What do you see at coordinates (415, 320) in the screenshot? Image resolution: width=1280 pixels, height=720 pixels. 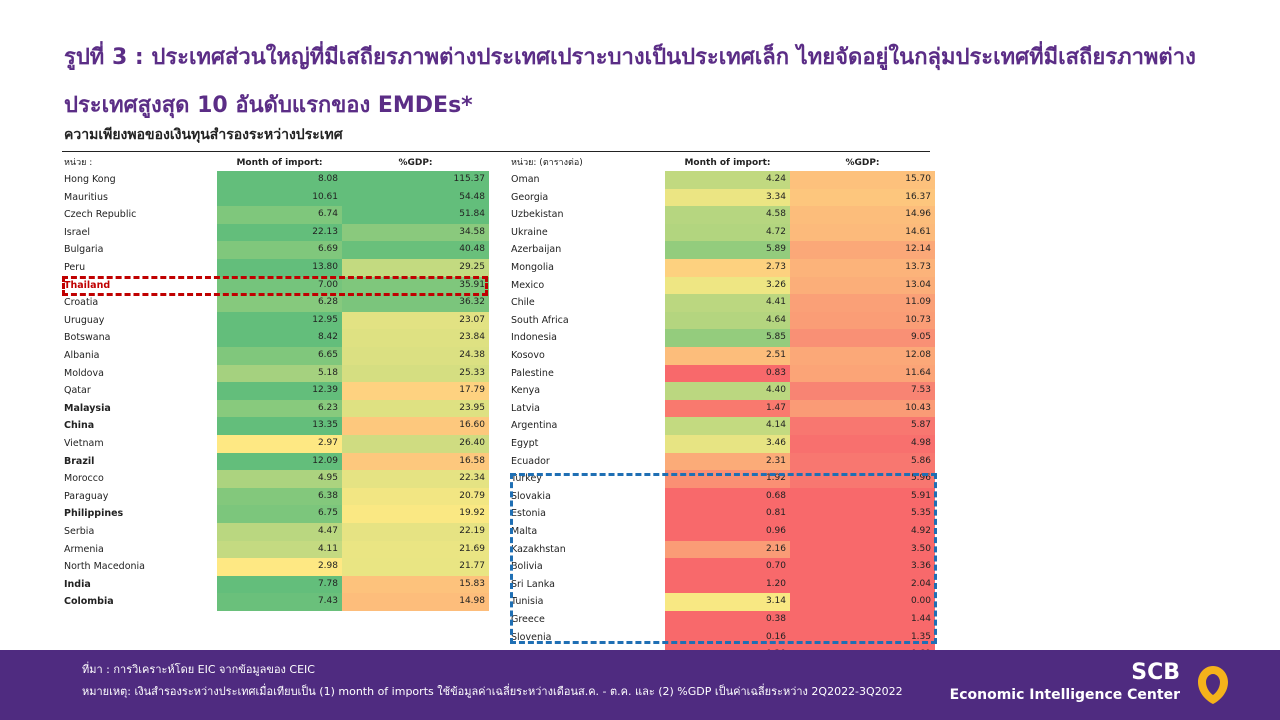 I see `gdp-percent-cell: 23.07` at bounding box center [415, 320].